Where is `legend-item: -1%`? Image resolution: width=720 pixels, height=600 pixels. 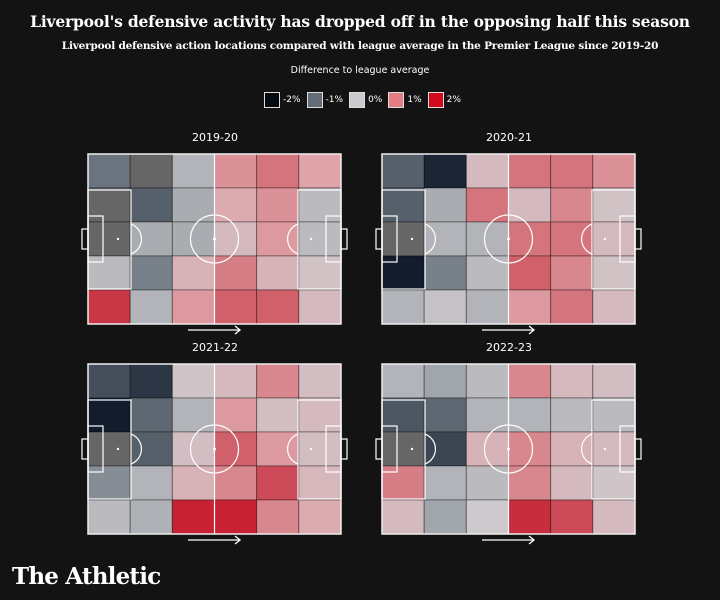
legend-item: -1% is located at coordinates (326, 100).